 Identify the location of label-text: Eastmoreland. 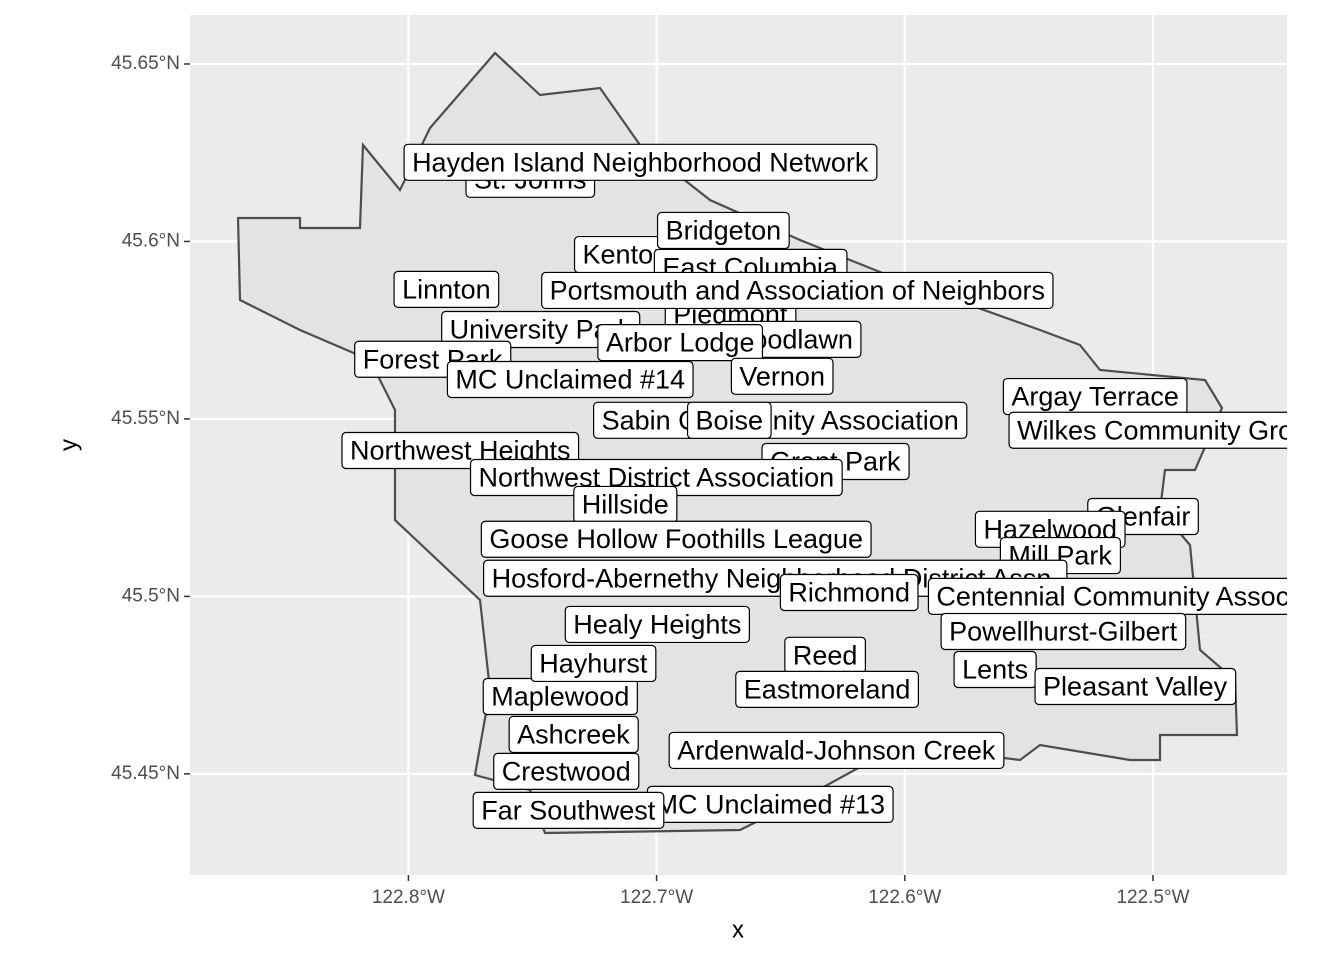
(827, 689).